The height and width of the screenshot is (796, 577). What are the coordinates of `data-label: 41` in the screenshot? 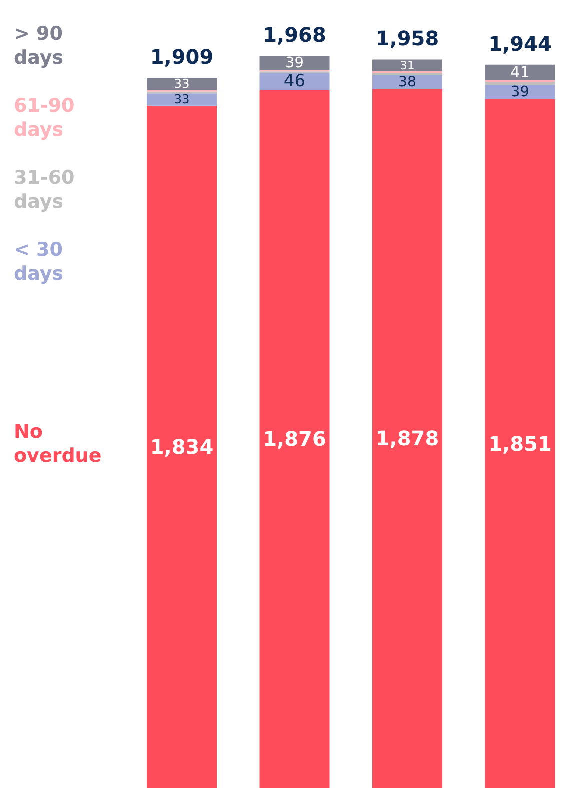 It's located at (520, 73).